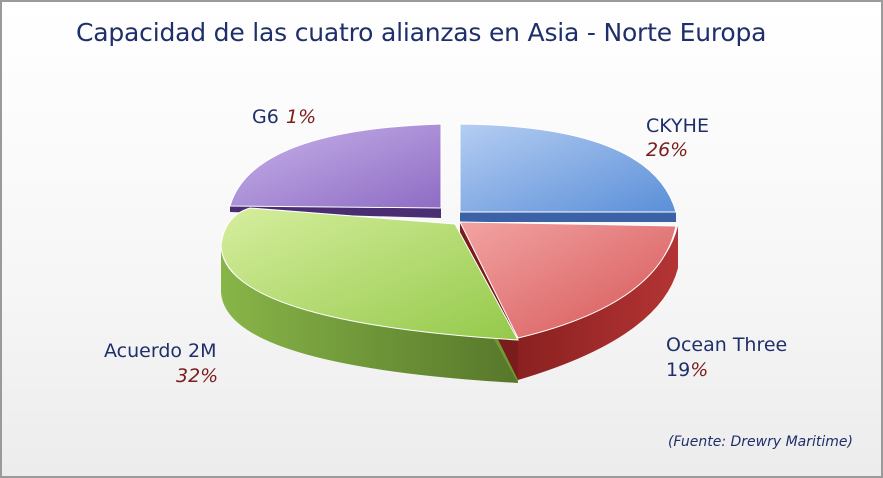  What do you see at coordinates (568, 217) in the screenshot?
I see `slice-side-ckyhe` at bounding box center [568, 217].